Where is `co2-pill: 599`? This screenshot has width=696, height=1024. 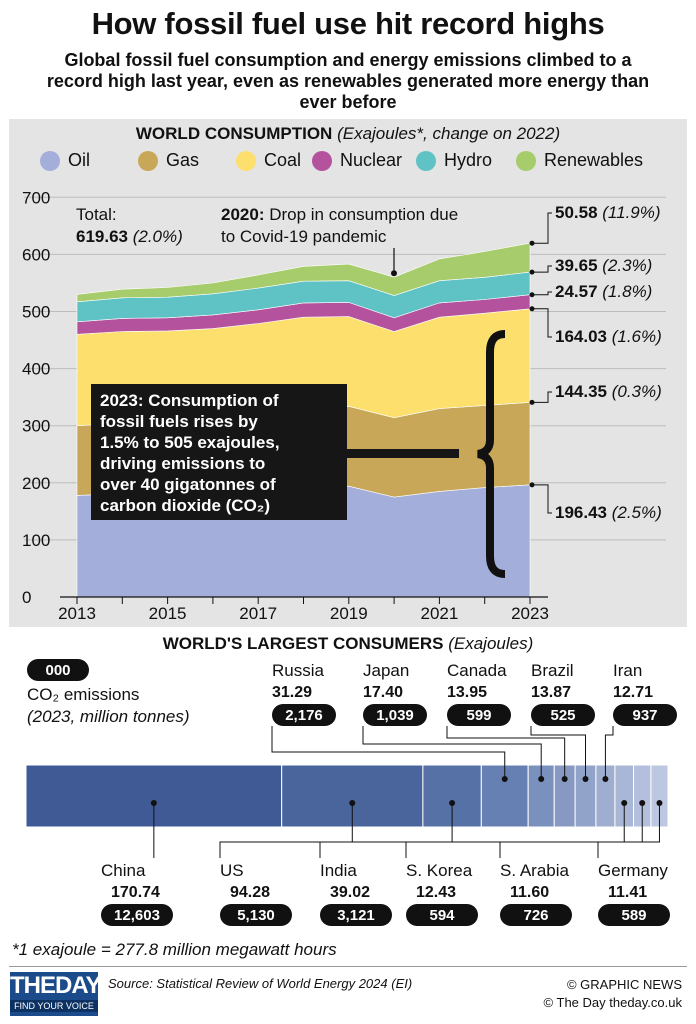 co2-pill: 599 is located at coordinates (478, 715).